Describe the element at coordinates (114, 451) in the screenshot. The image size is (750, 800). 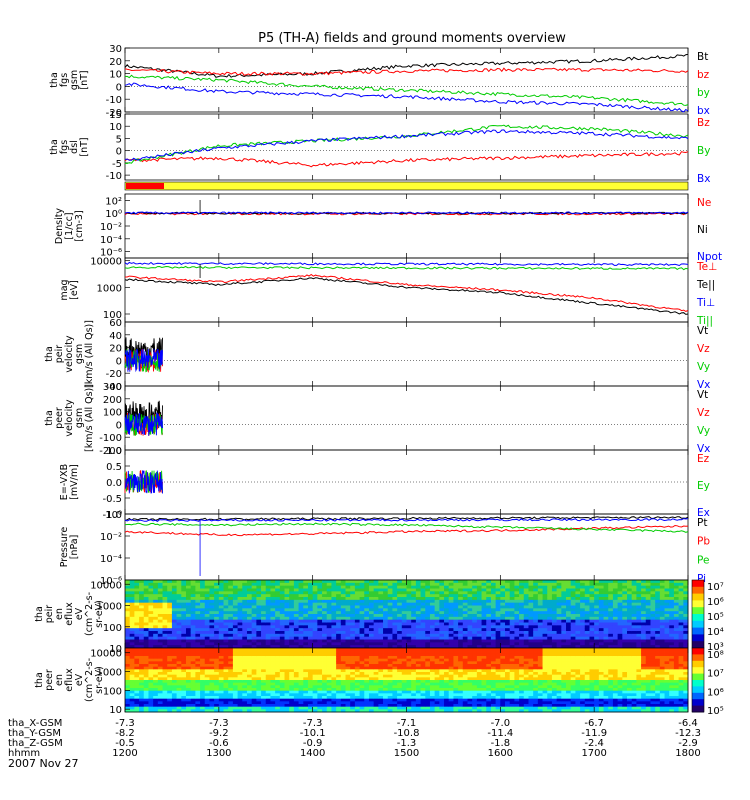
I see `y-tick-label: 1.0` at that location.